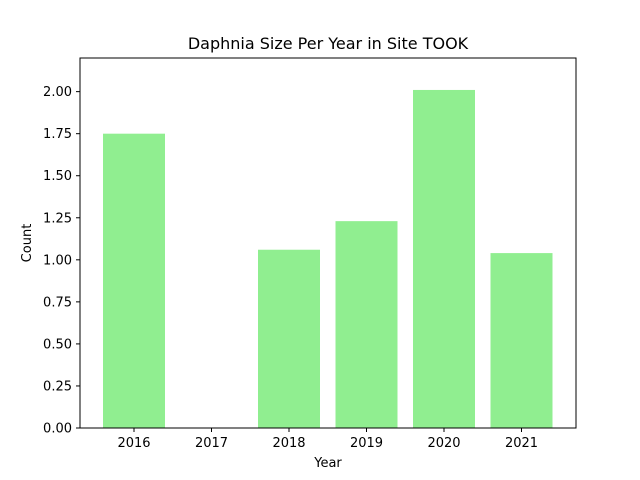 This screenshot has height=480, width=640. What do you see at coordinates (521, 340) in the screenshot?
I see `bar-2021` at bounding box center [521, 340].